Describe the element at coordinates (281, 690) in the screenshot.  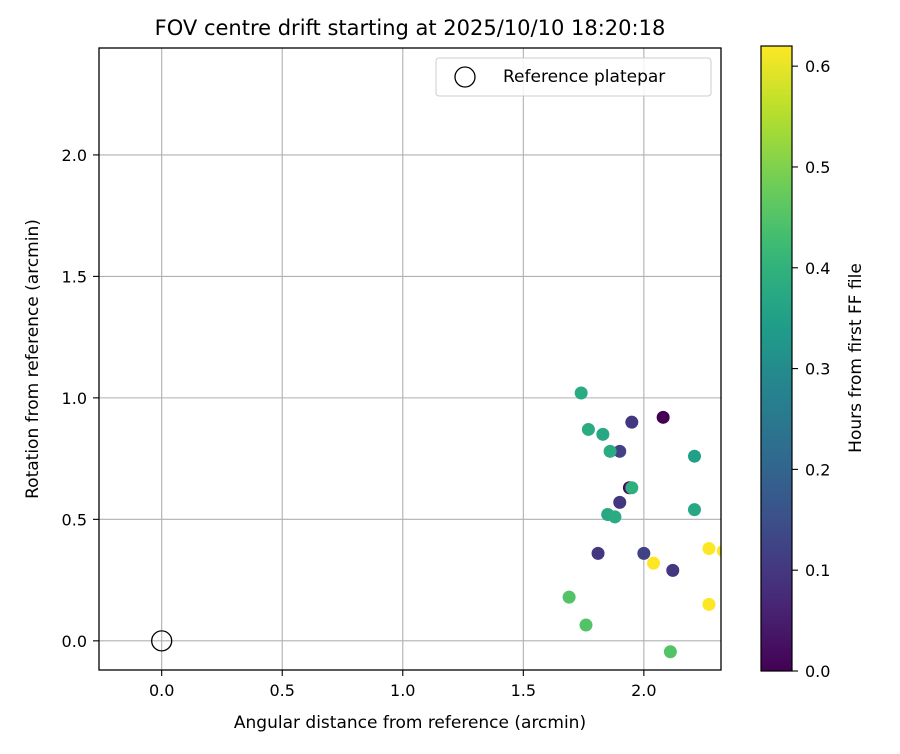
I see `x-tick-label: 0.5` at that location.